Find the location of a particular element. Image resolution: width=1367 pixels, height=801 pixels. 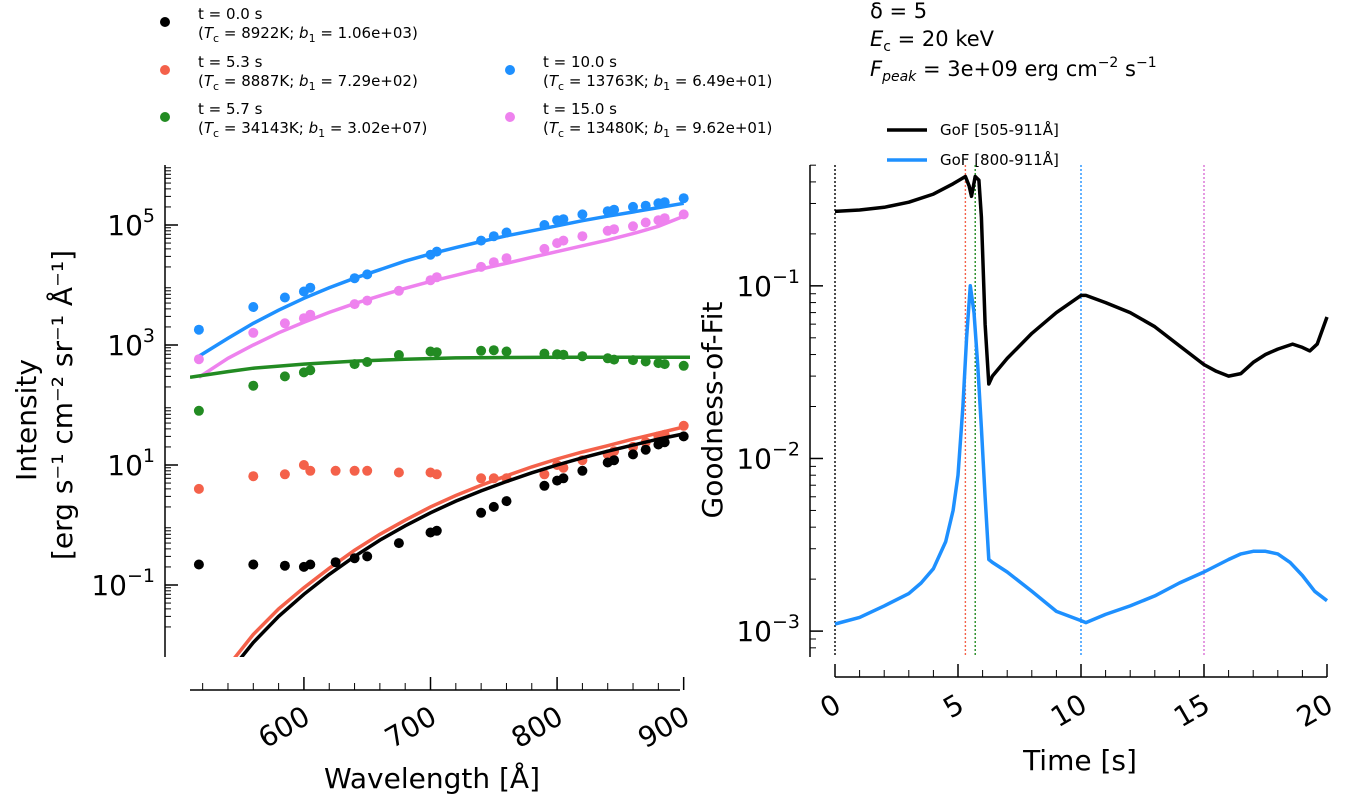

gof-legend-entry: GoF [800-911Å] is located at coordinates (973, 159).